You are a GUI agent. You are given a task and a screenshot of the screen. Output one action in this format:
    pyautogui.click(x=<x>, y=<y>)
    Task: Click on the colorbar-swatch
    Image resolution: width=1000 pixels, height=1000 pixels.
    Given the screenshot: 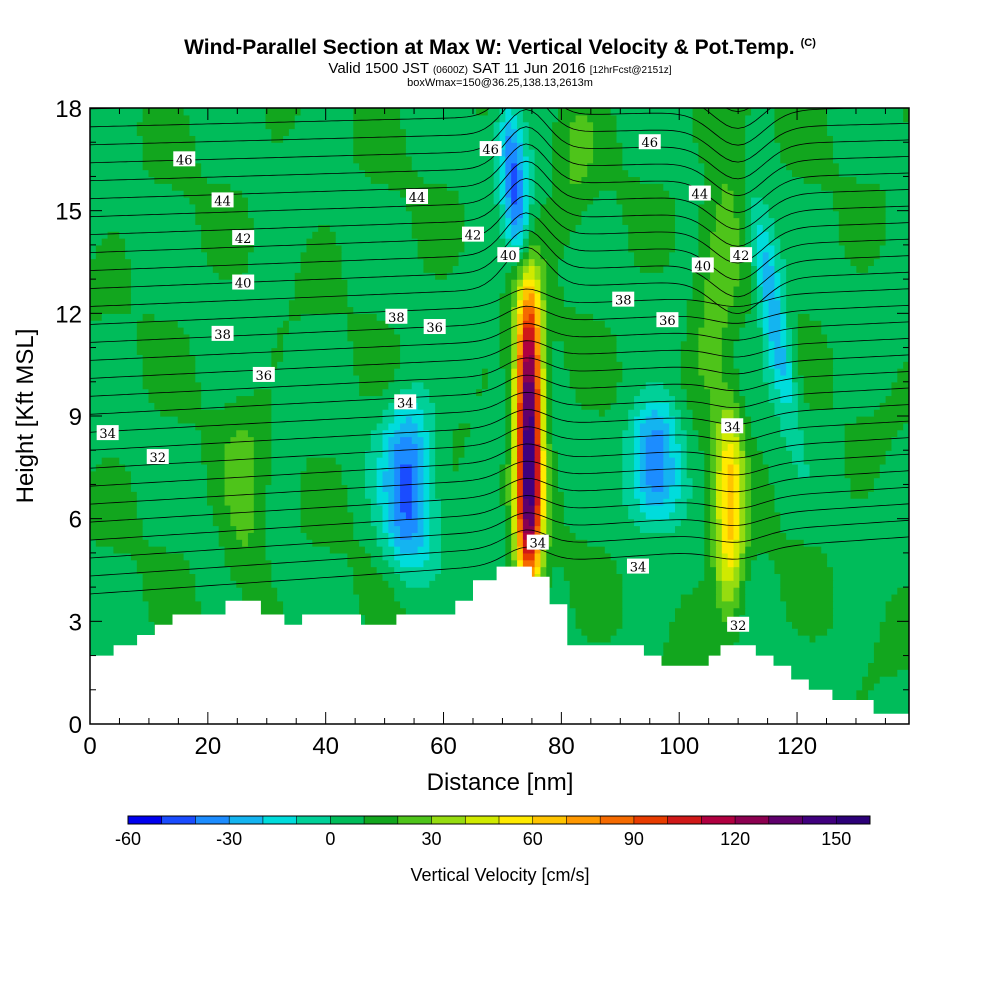 What is the action you would take?
    pyautogui.click(x=313, y=820)
    